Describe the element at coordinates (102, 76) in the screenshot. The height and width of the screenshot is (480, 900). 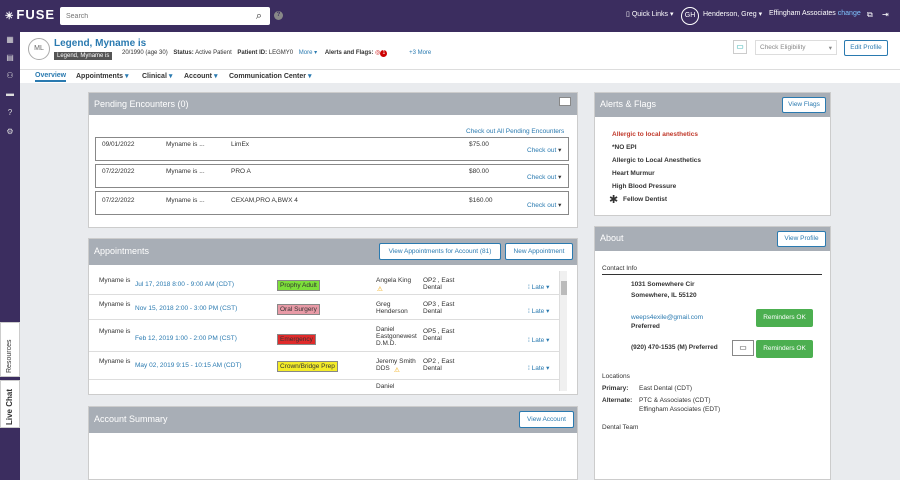
I see `tab-appointments: Appointments ▾` at that location.